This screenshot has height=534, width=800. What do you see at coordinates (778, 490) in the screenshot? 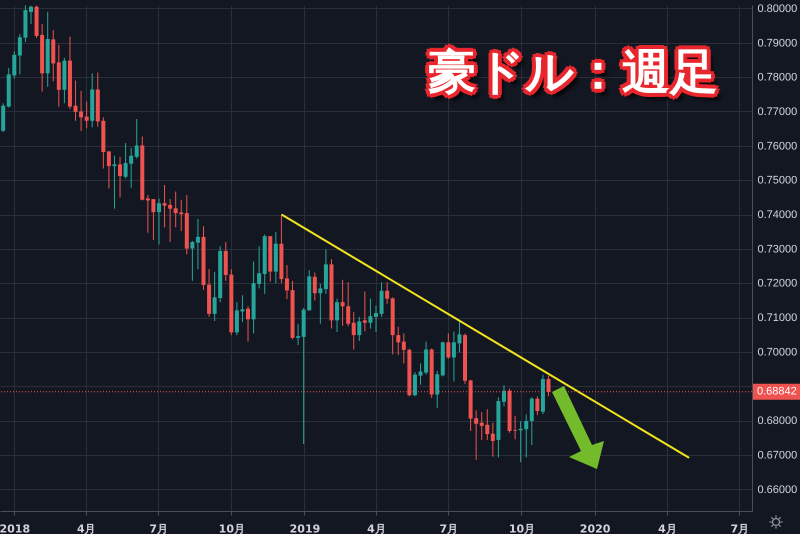
I see `y-tick-label: 0.66000` at bounding box center [778, 490].